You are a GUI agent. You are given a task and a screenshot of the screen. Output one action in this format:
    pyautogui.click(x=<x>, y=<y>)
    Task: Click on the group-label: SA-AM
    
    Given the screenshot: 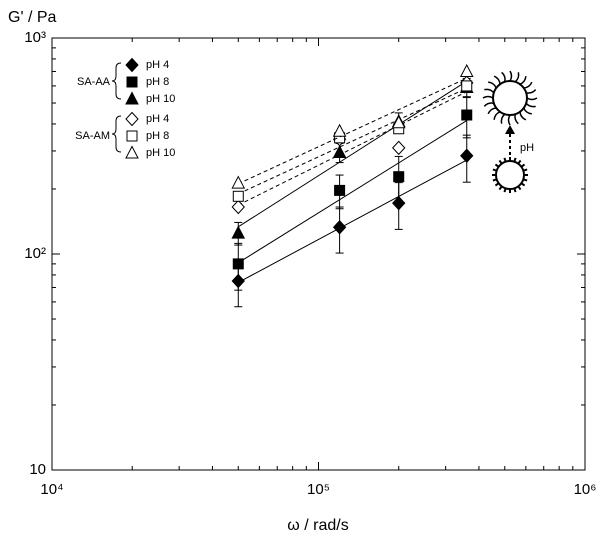 What is the action you would take?
    pyautogui.click(x=92, y=136)
    